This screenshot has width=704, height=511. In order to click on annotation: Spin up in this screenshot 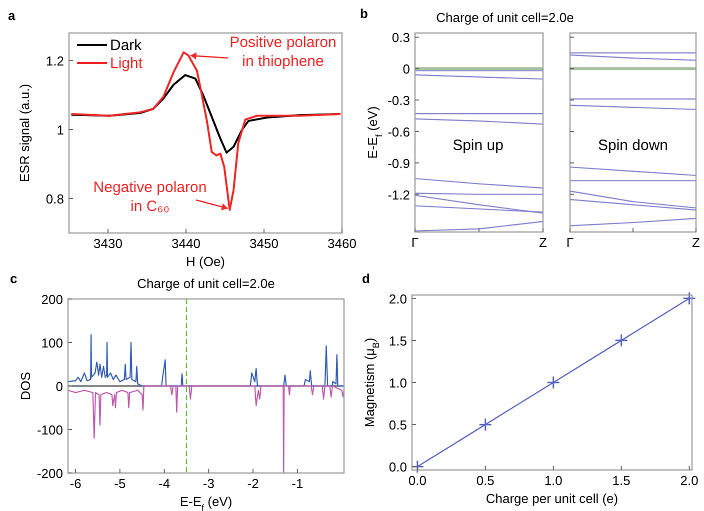, I will do `click(478, 145)`.